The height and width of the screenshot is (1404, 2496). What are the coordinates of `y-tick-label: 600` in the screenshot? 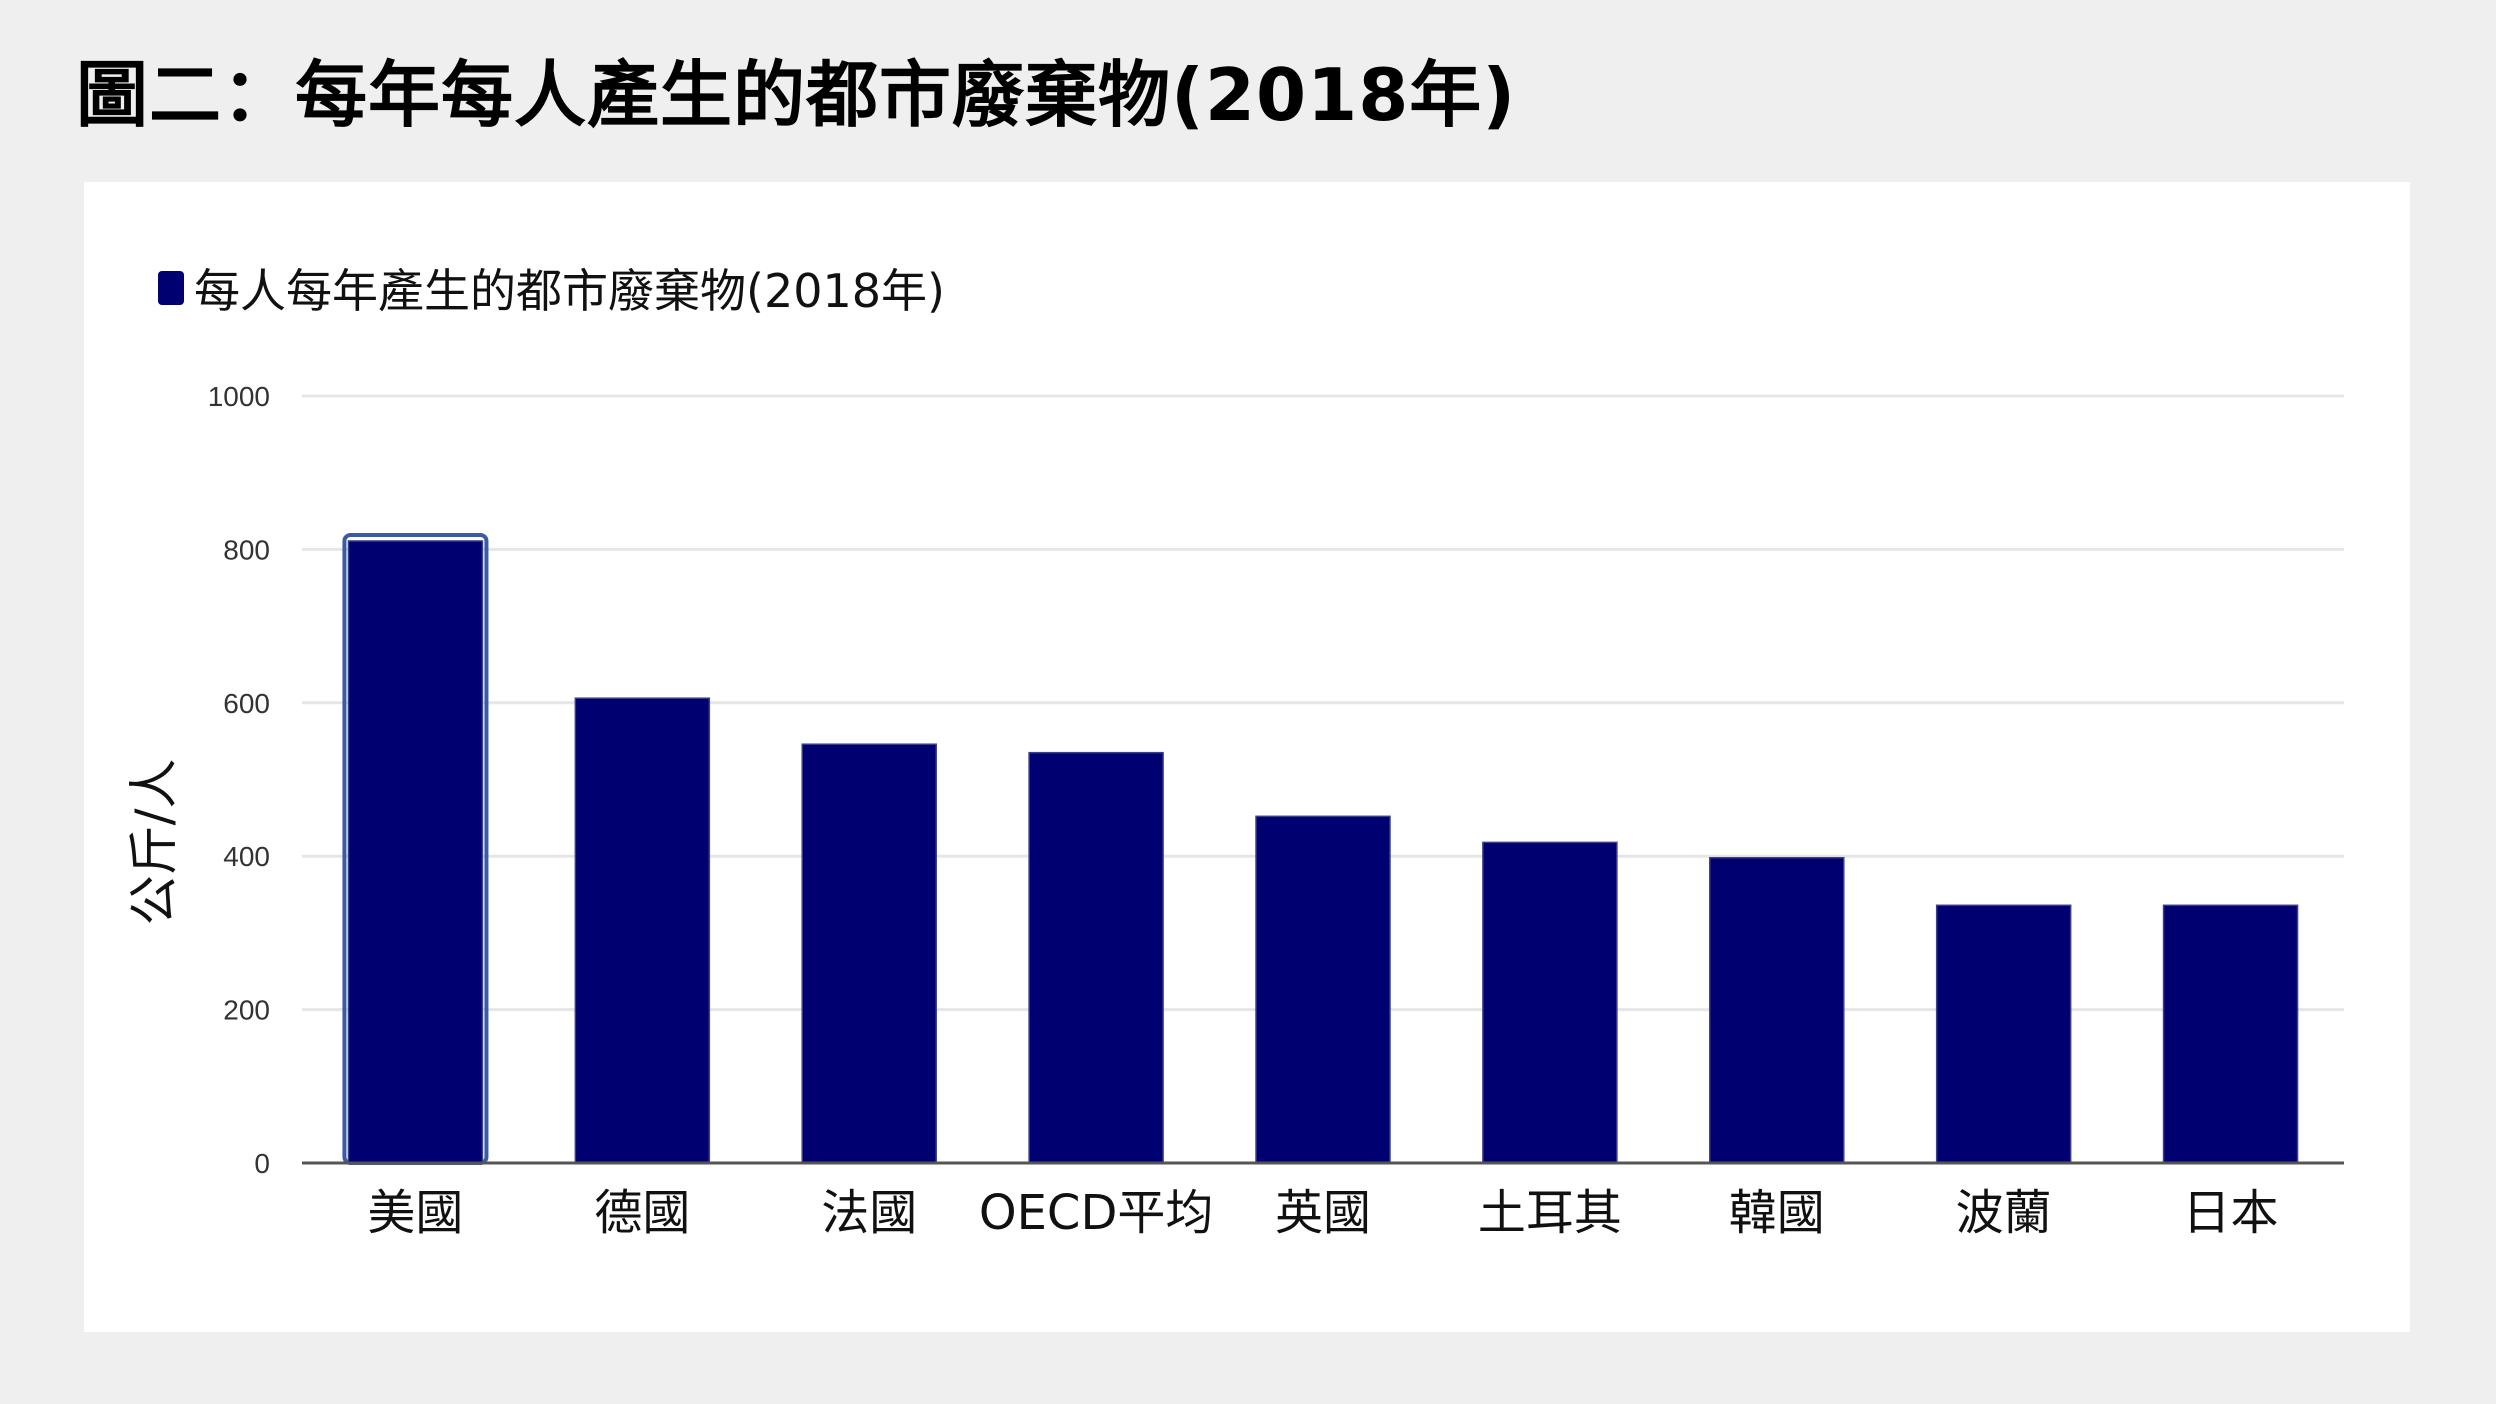 It's located at (246, 703).